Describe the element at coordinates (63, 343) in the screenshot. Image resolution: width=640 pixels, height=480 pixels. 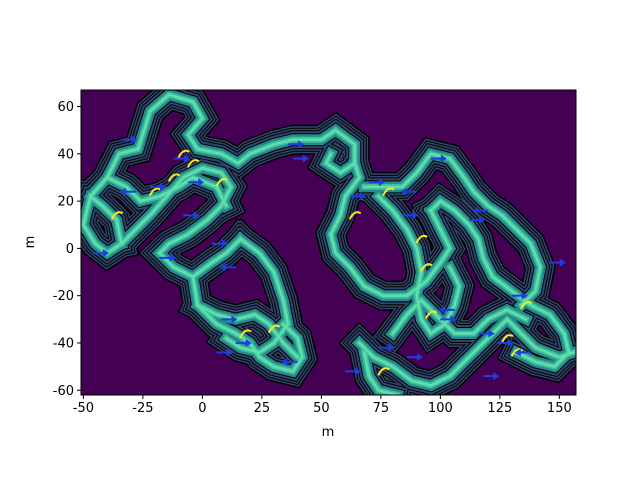
I see `y-tick-label--40: -40` at that location.